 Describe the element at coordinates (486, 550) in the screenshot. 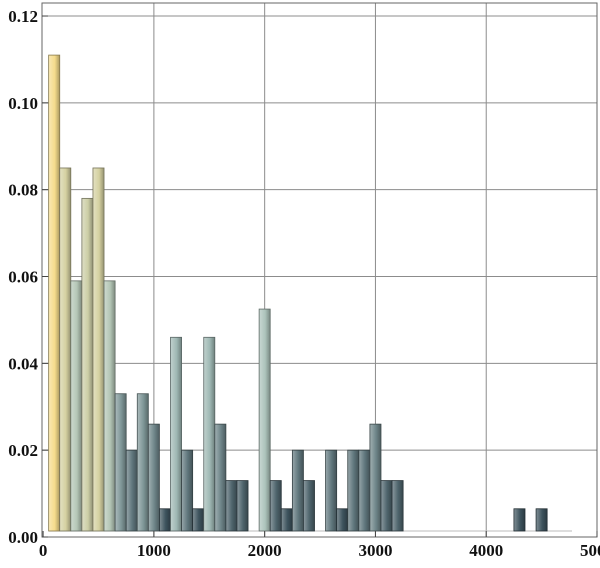

I see `x-tick-label: 4000` at that location.